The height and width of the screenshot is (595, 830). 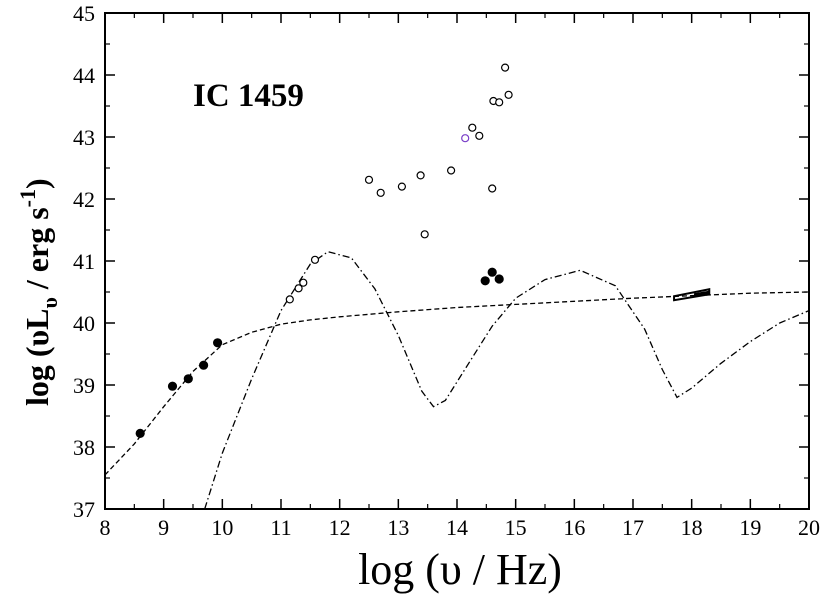 I want to click on y-tick-labels: 37 38 39 40 41 42 43 44 45, so click(x=84, y=261).